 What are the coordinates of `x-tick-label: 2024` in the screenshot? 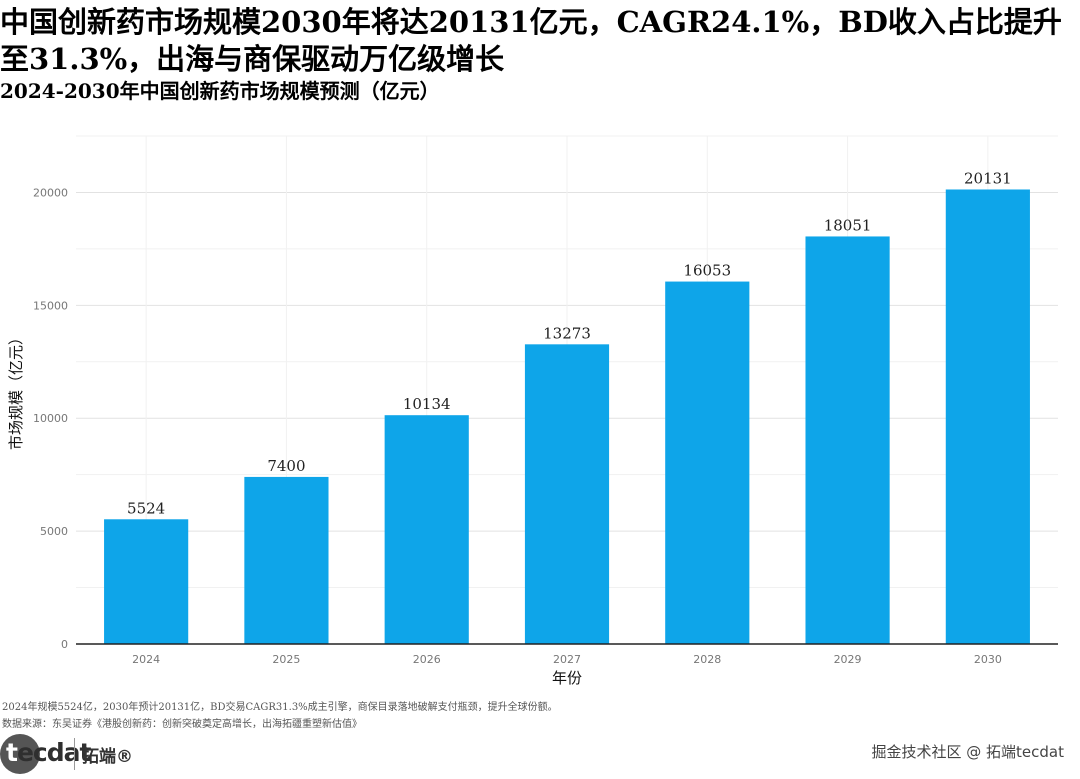 It's located at (146, 659).